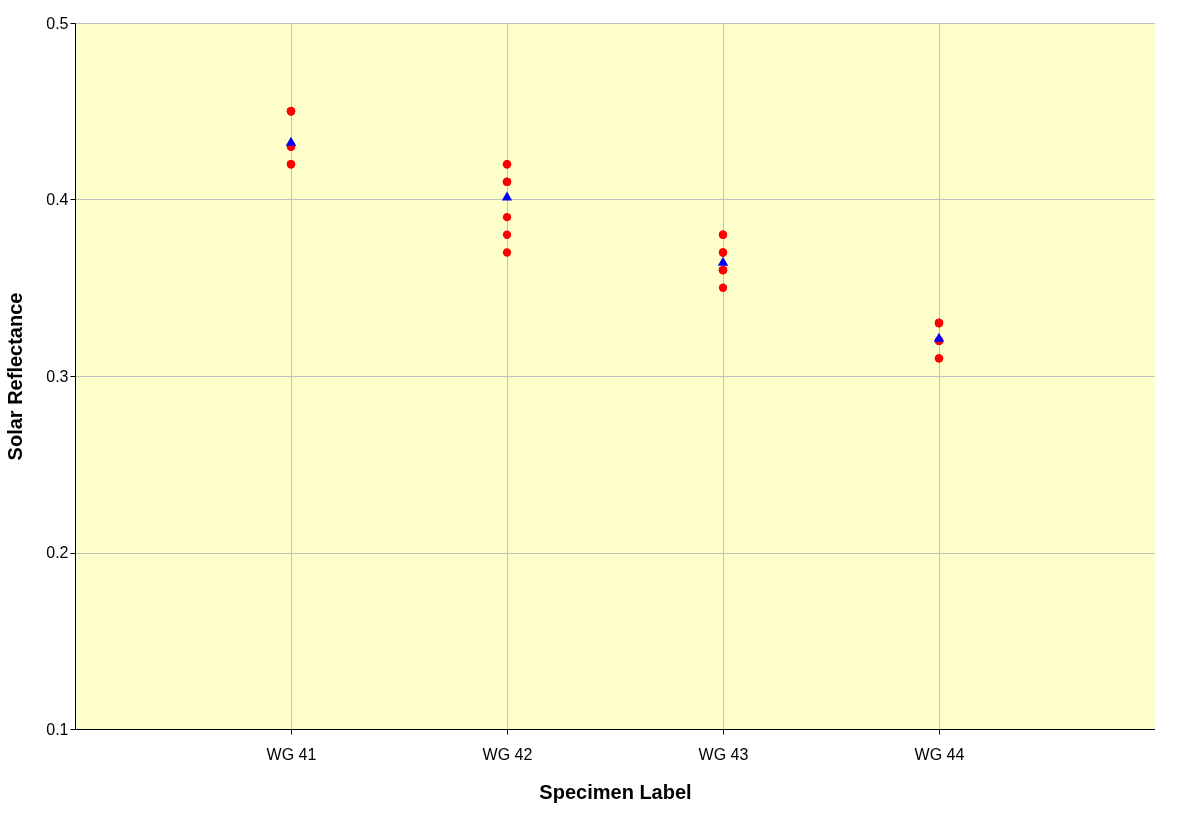 The image size is (1191, 816). Describe the element at coordinates (15, 376) in the screenshot. I see `y-axis-title: Solar Reflectance` at that location.